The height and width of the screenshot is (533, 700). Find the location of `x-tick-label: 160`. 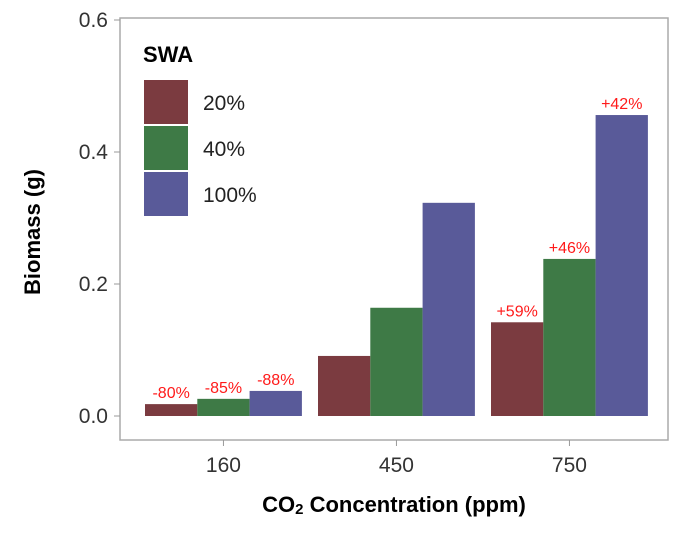

x-tick-label: 160 is located at coordinates (223, 465).